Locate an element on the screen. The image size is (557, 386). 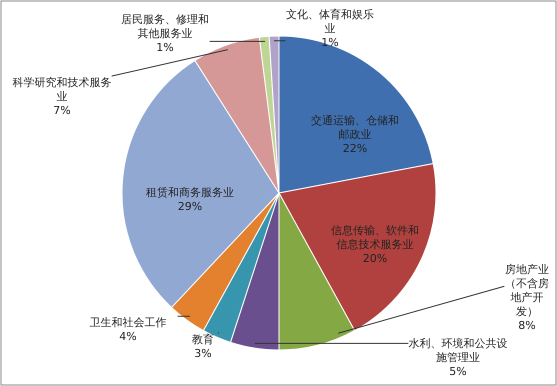
slice-label: 水利、环境和公共设施管理业 is located at coordinates (458, 351).